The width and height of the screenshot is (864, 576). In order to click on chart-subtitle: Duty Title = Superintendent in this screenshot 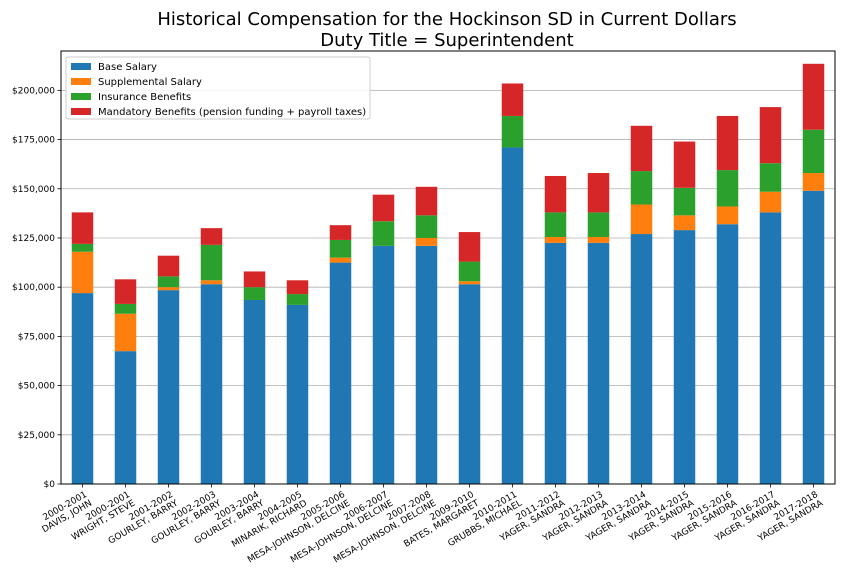, I will do `click(446, 40)`.